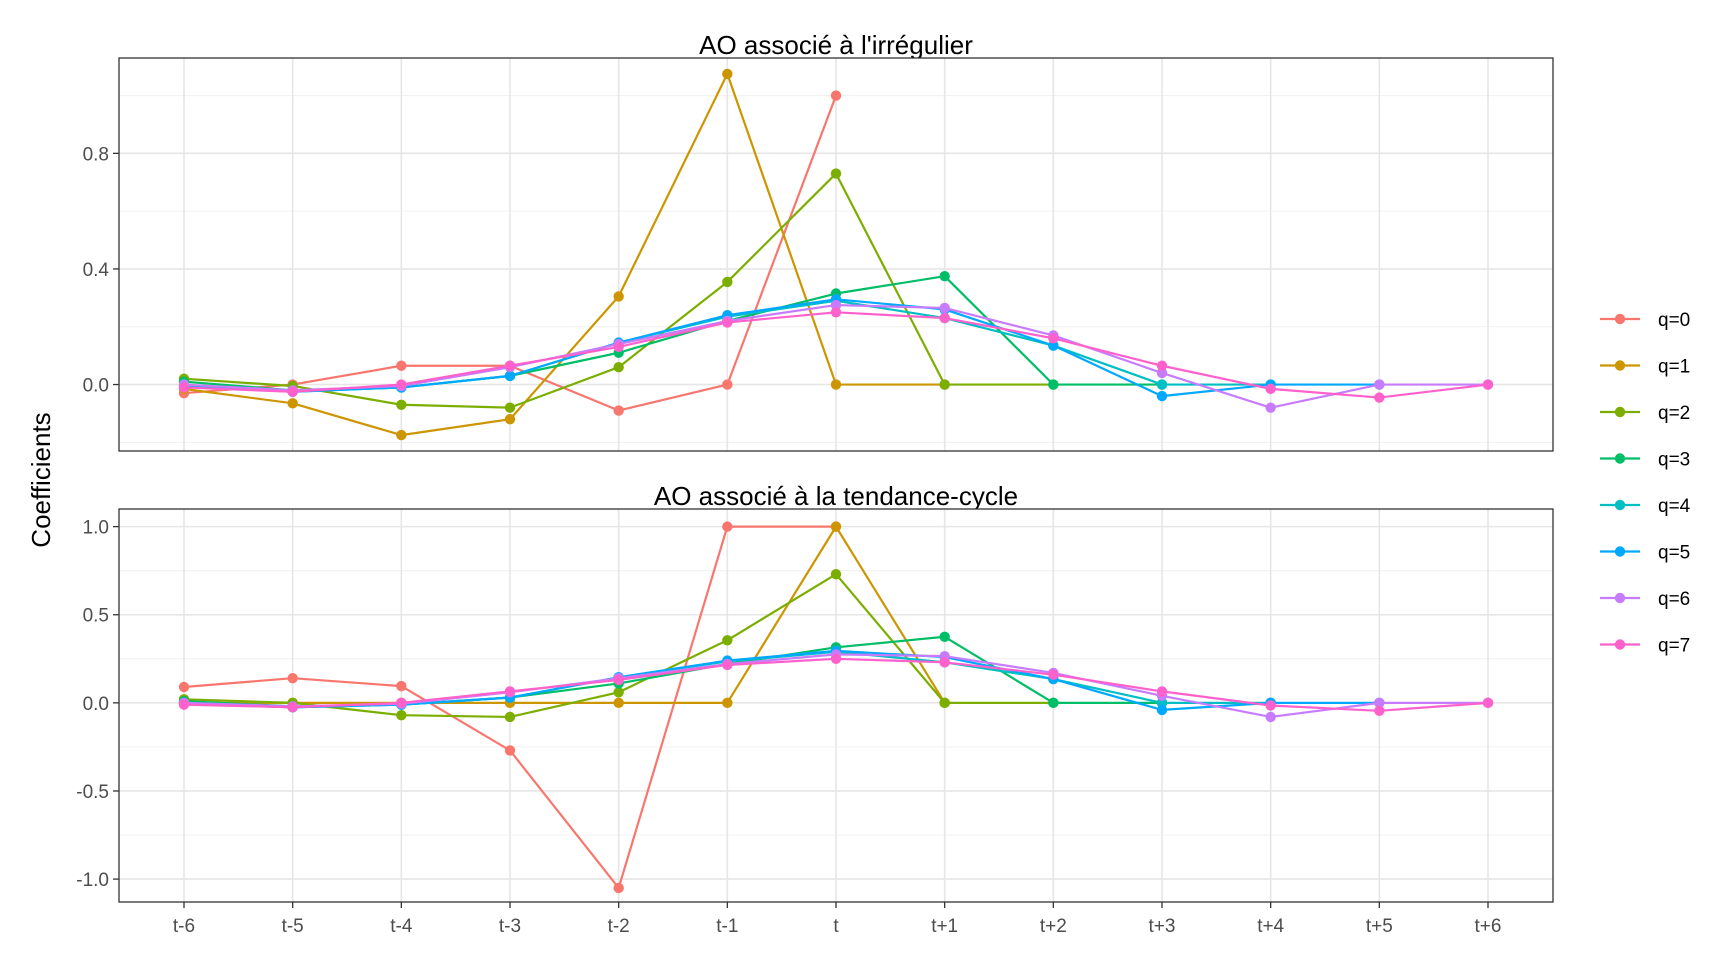  Describe the element at coordinates (1674, 413) in the screenshot. I see `legend-label: q=2` at that location.